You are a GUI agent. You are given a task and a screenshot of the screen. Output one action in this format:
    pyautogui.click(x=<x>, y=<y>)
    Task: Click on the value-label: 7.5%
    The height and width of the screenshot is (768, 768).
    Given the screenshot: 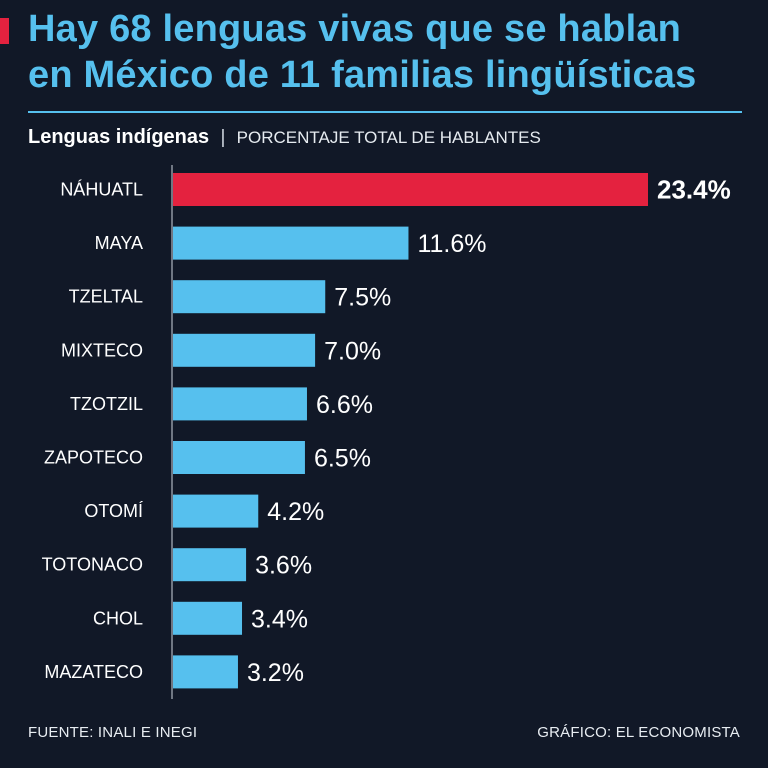 What is the action you would take?
    pyautogui.click(x=362, y=298)
    